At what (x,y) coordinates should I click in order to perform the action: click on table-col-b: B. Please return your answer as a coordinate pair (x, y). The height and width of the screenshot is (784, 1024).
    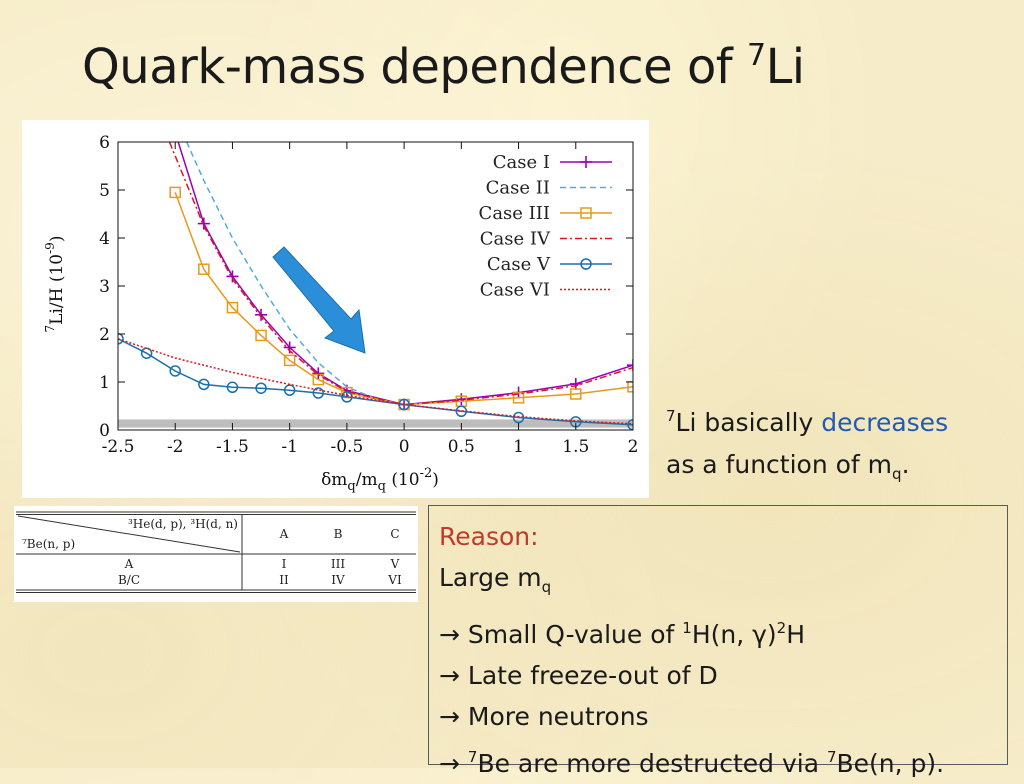
    Looking at the image, I should click on (338, 534).